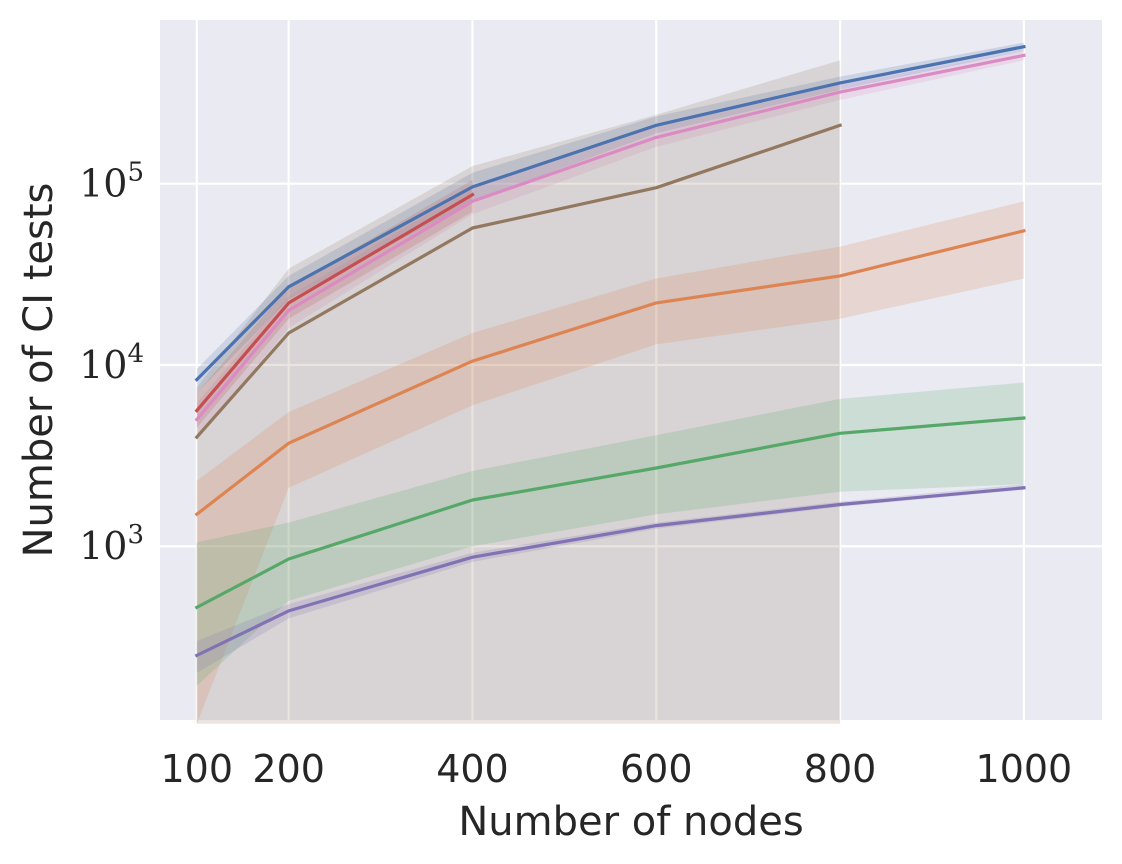 This screenshot has height=864, width=1122. I want to click on x-tick-label: 600, so click(656, 769).